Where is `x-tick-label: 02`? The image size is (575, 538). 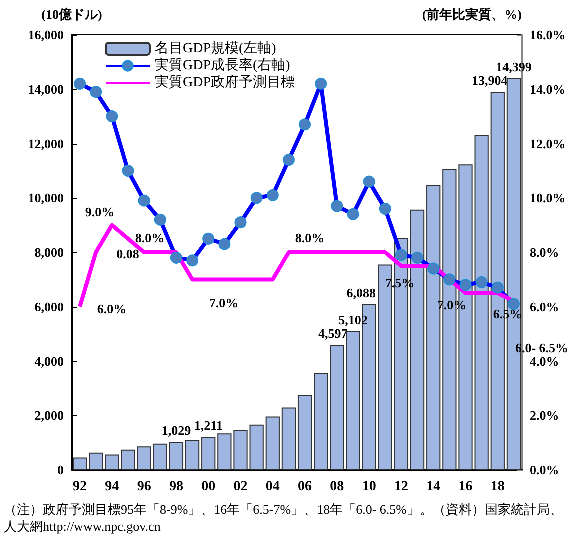 x-tick-label: 02 is located at coordinates (241, 487).